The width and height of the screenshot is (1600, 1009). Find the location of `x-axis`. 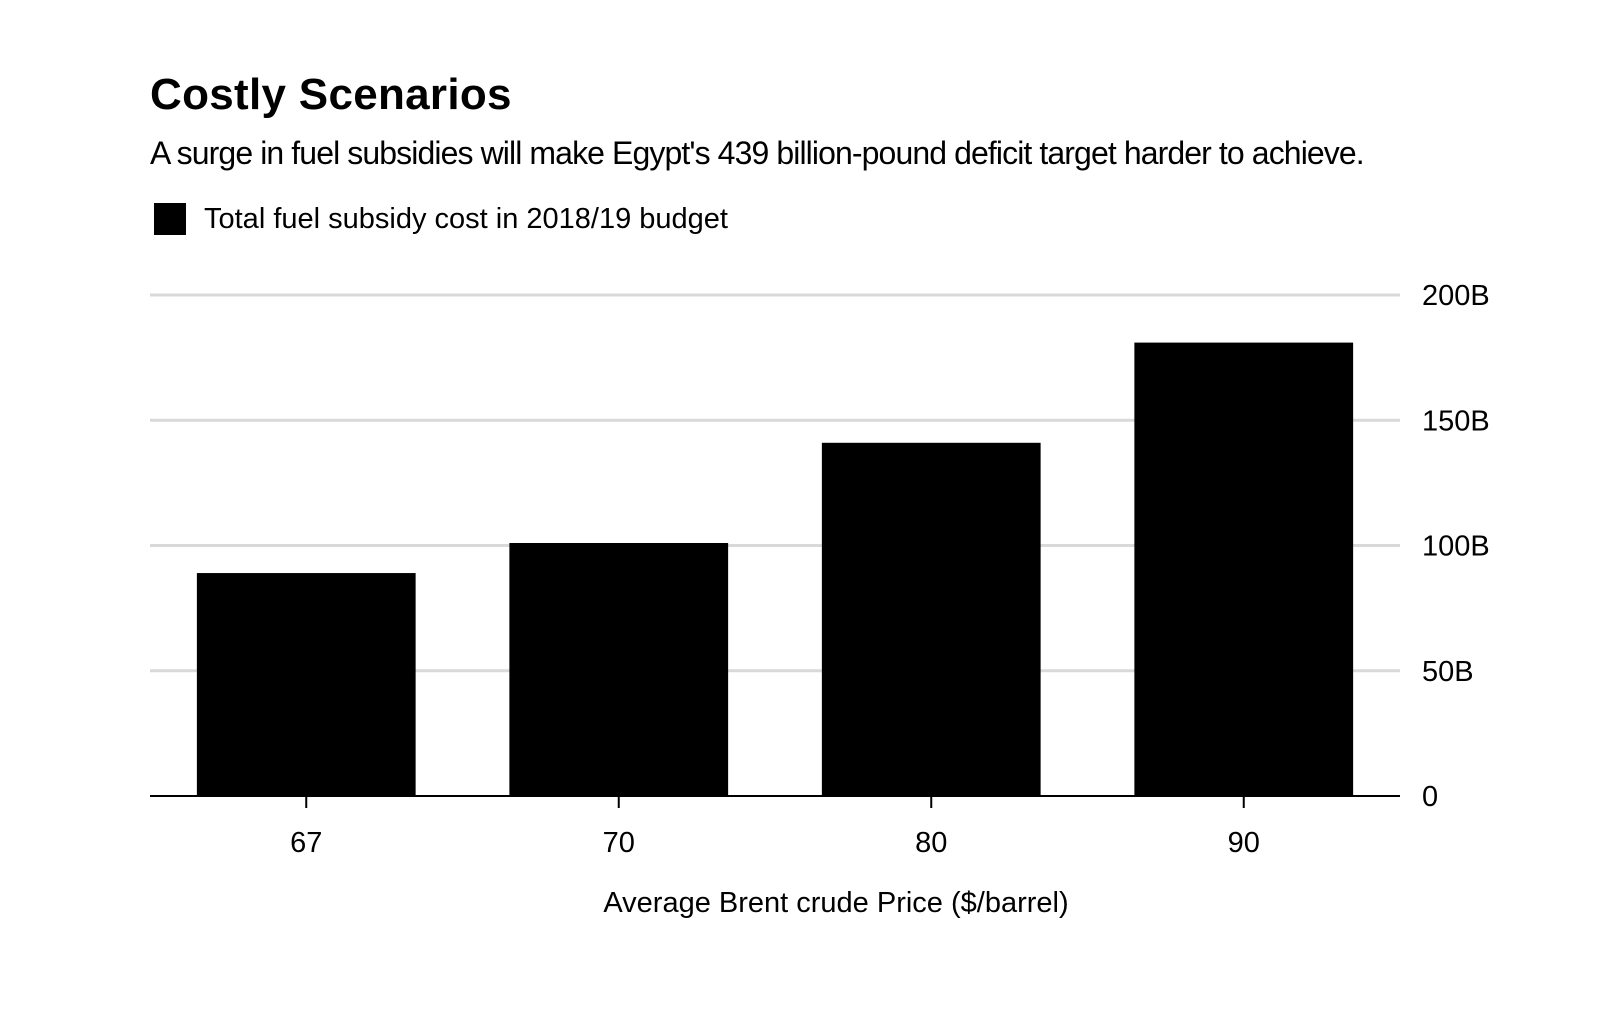

x-axis is located at coordinates (775, 801).